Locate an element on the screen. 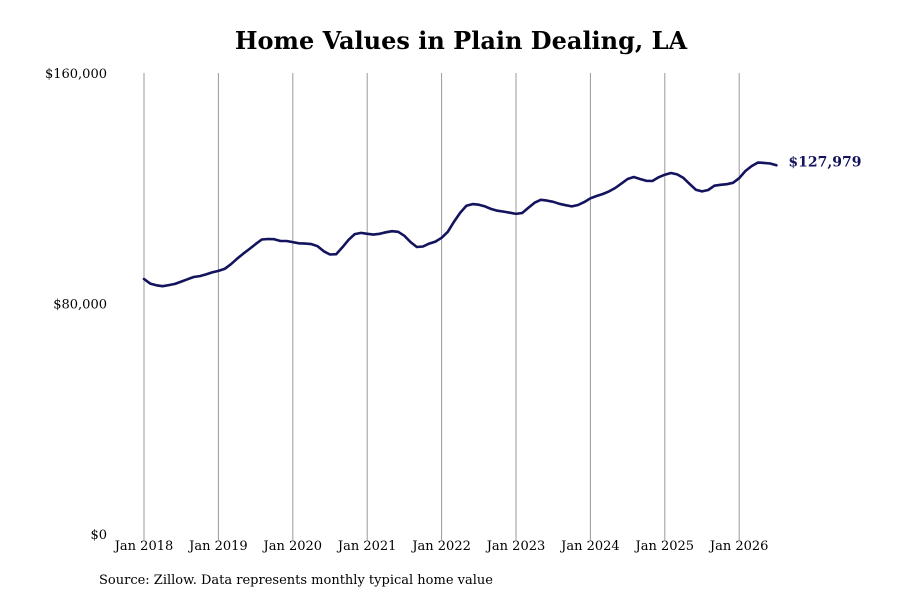 This screenshot has width=900, height=600. x-tick-label: Jan 2025 is located at coordinates (664, 546).